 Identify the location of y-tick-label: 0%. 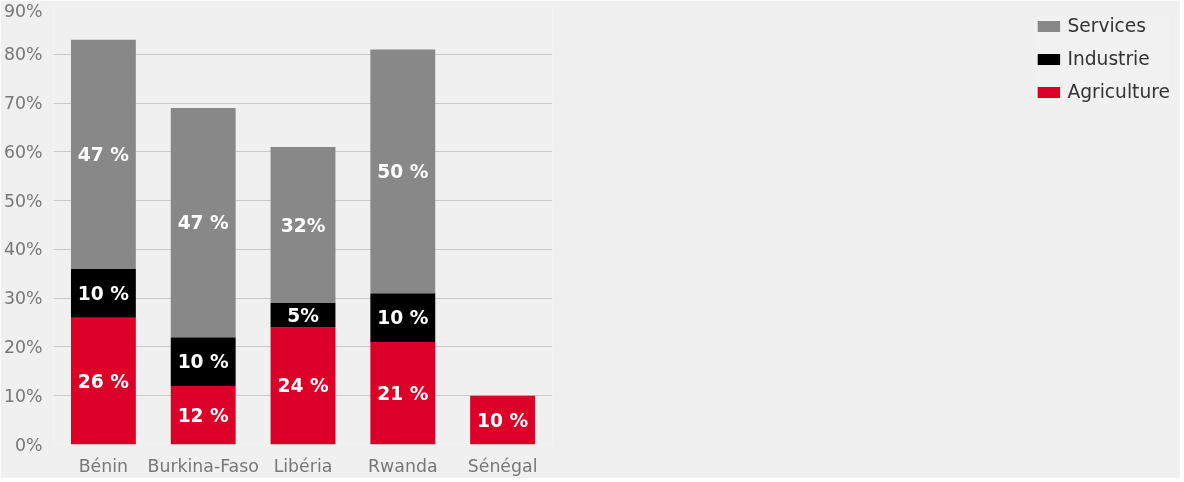
(29, 444).